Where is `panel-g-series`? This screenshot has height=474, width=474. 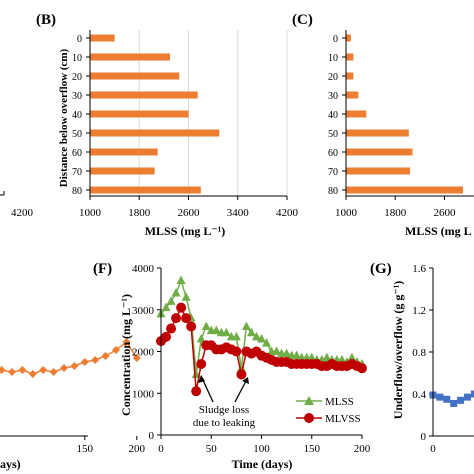
panel-g-series is located at coordinates (451, 398).